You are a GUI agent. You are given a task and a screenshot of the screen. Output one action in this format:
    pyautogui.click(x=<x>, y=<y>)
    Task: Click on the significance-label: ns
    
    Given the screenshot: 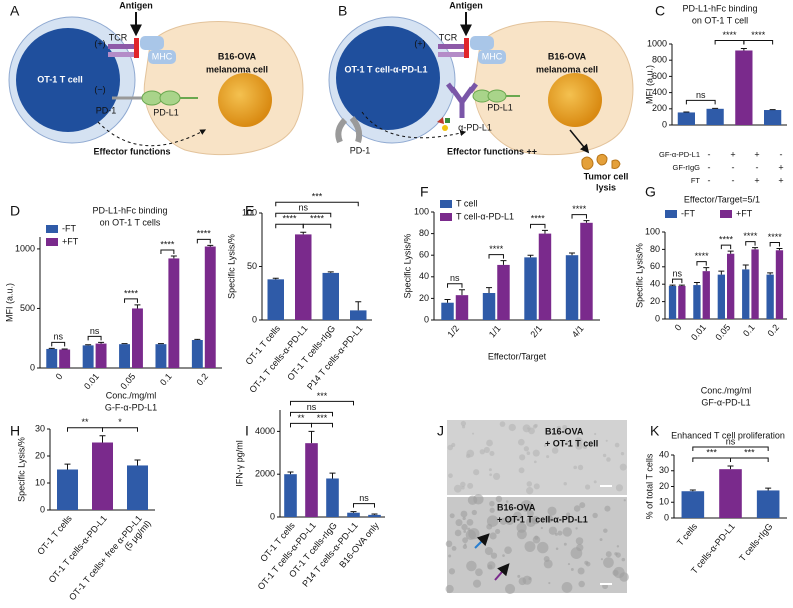 What is the action you would take?
    pyautogui.click(x=731, y=441)
    